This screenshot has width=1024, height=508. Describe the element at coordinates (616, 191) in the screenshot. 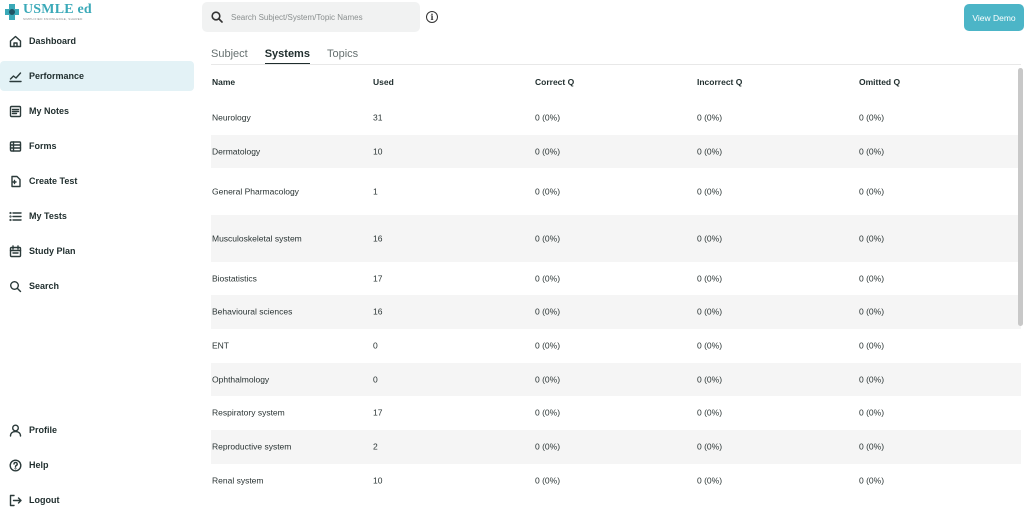

I see `table-row: General Pharmacology 1 0 (0%) 0 (0%) 0 (0%)` at that location.